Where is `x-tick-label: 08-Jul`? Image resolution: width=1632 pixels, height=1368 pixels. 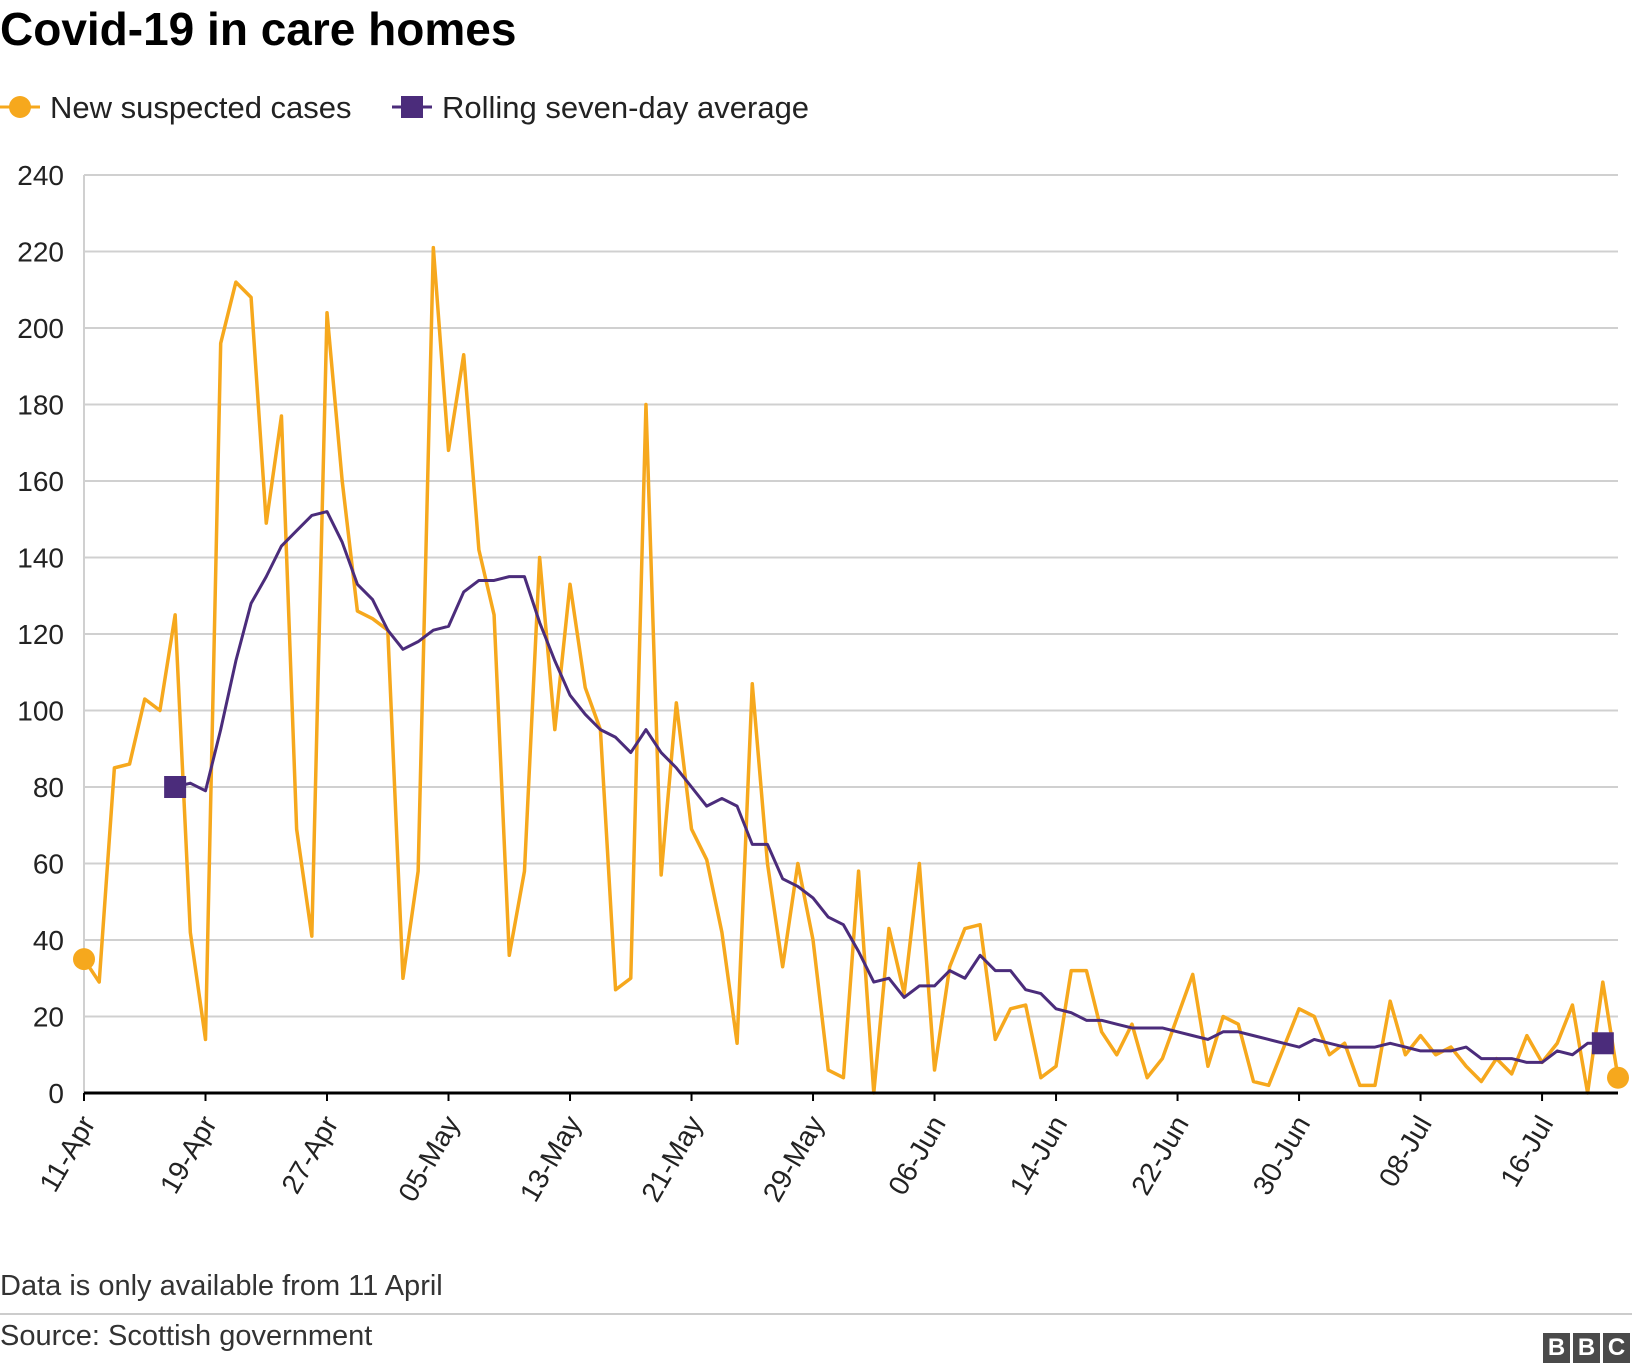 x-tick-label: 08-Jul is located at coordinates (1405, 1152).